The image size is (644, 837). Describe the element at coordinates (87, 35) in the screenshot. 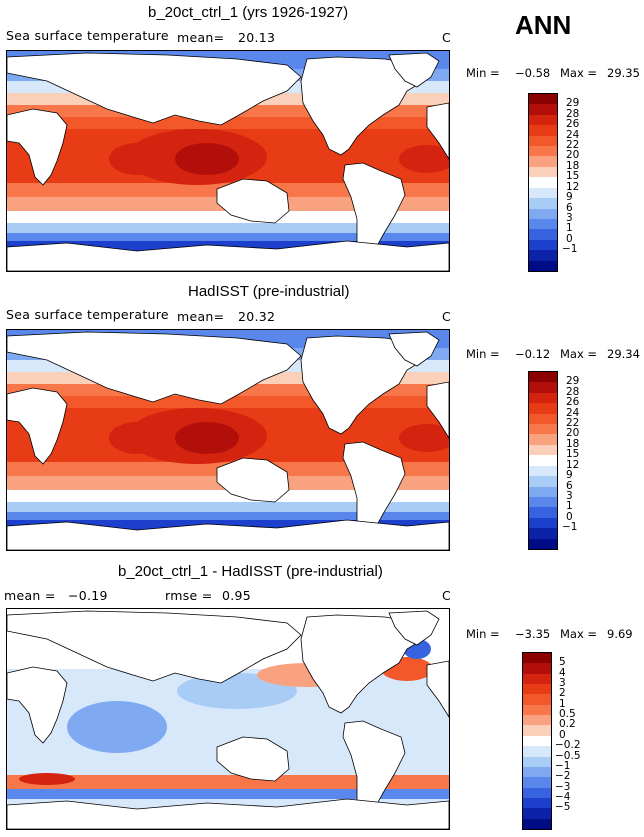

I see `panel-1-variable: Sea surface temperature` at that location.